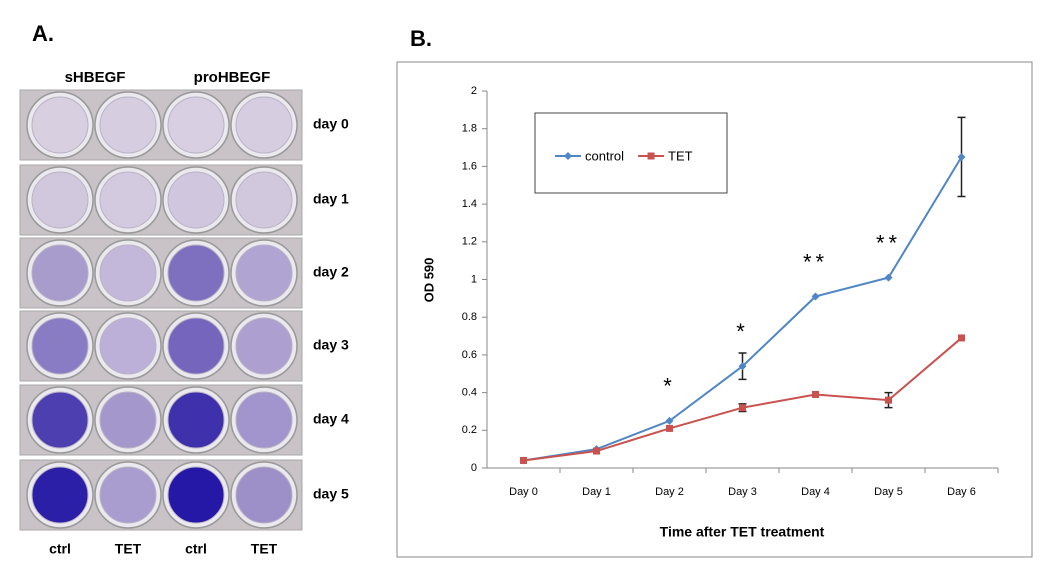 Image resolution: width=1050 pixels, height=579 pixels. I want to click on x-tick-label: Day 6, so click(961, 492).